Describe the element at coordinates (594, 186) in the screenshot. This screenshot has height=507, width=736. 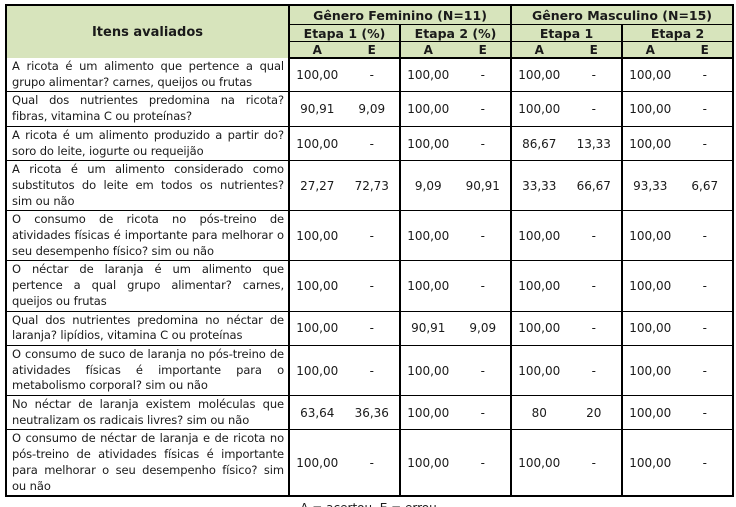
I see `value-cell-wrong: 66,67` at that location.